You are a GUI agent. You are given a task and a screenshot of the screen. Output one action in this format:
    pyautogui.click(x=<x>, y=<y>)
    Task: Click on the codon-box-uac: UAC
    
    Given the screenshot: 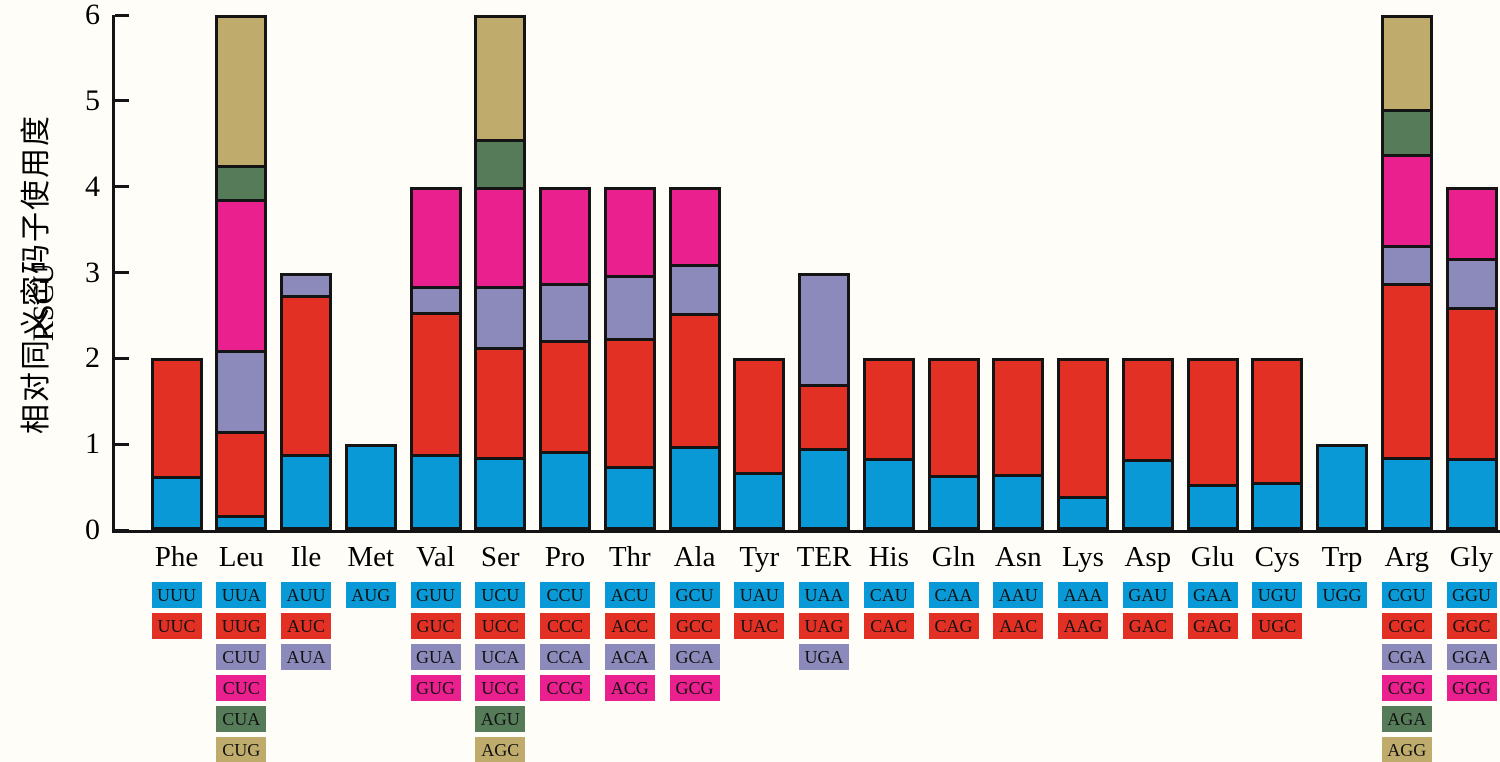 What is the action you would take?
    pyautogui.click(x=759, y=626)
    